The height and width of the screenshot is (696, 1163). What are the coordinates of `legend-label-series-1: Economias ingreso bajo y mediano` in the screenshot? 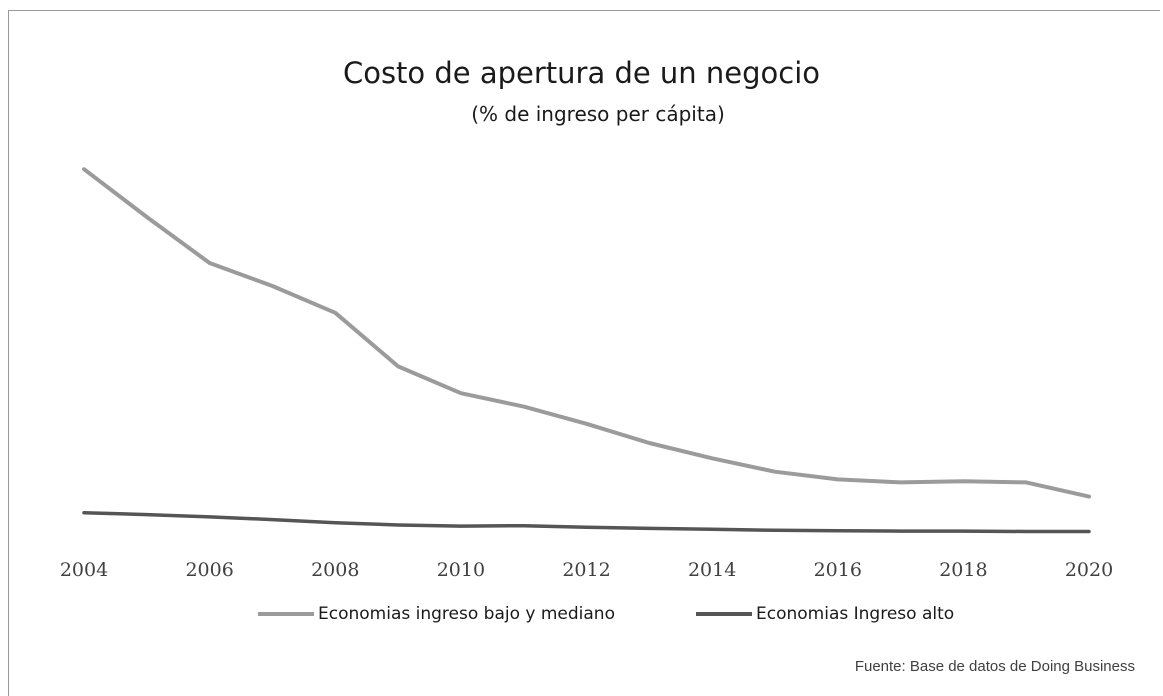 It's located at (466, 614).